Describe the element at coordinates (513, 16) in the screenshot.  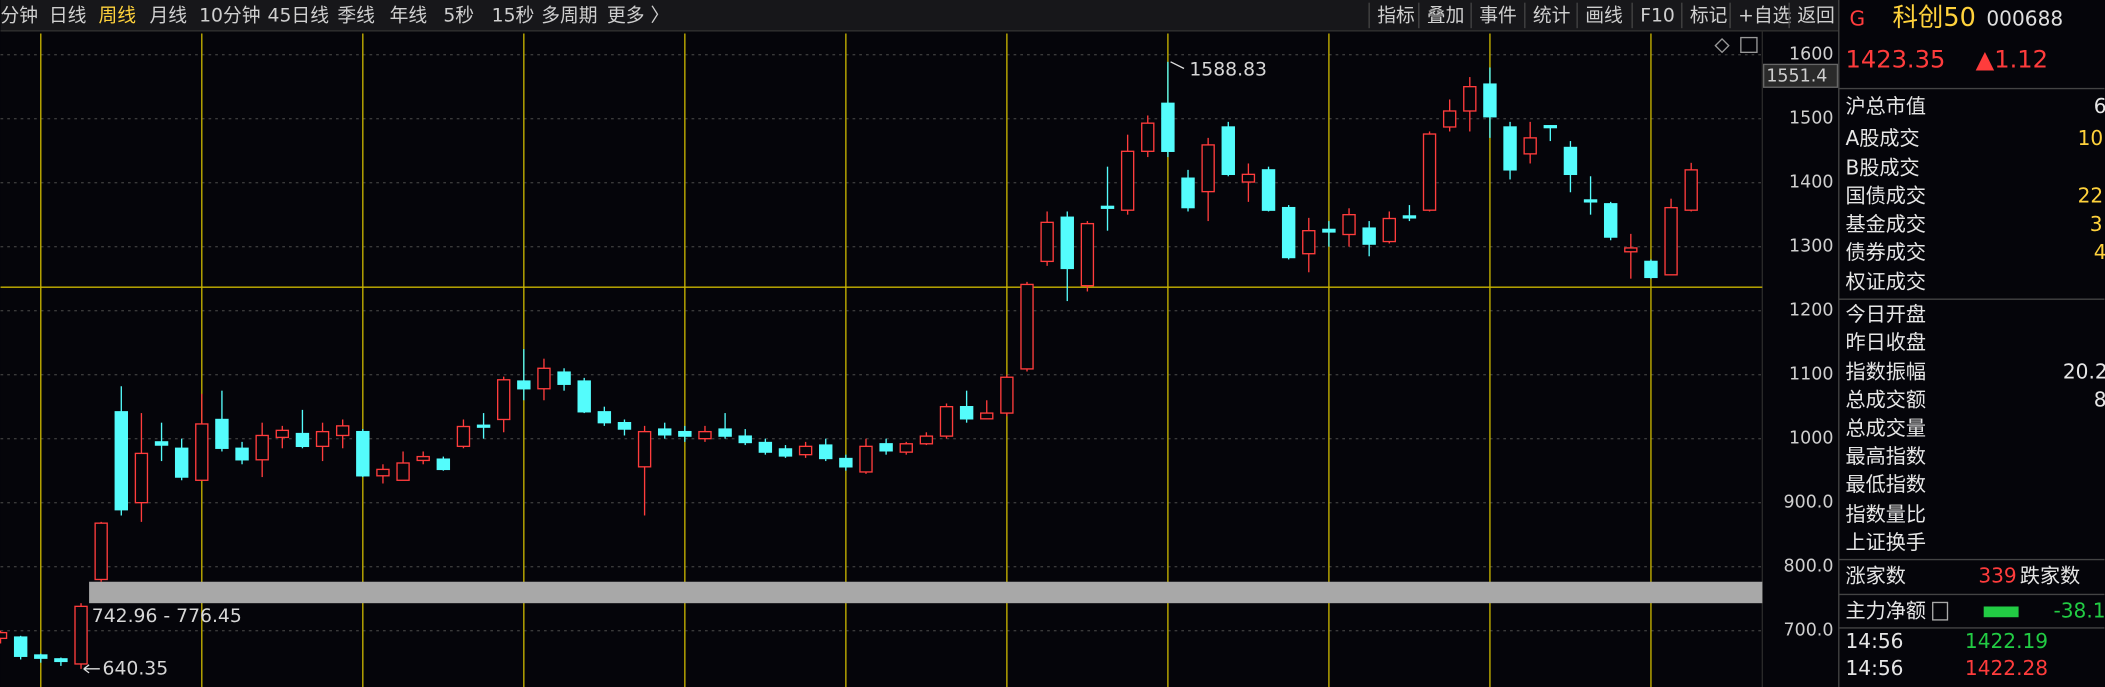
I see `period-tab: 15秒` at that location.